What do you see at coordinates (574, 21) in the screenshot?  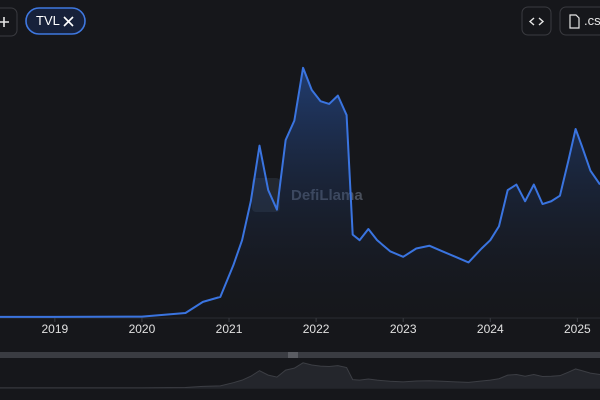 I see `file-icon` at bounding box center [574, 21].